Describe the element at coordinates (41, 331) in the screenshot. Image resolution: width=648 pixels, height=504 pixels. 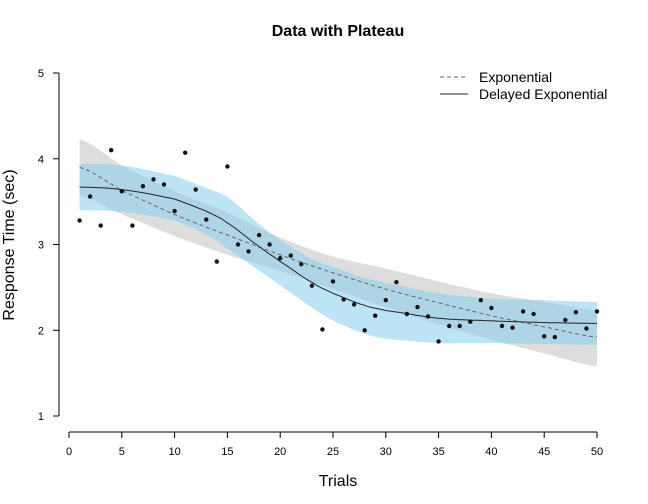
I see `y-tick-label: 2` at that location.